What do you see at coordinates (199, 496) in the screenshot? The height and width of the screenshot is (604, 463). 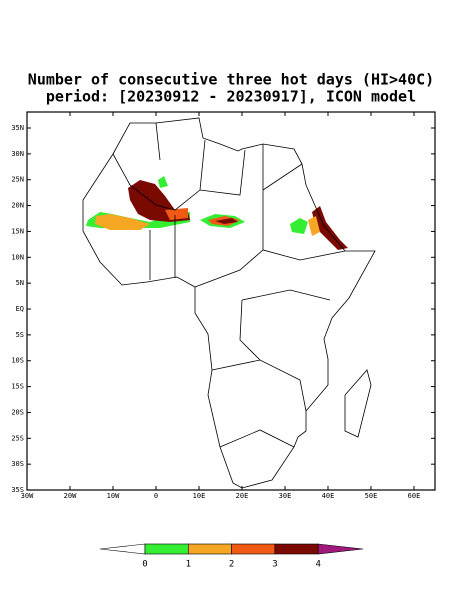 I see `lon-label: 10E` at bounding box center [199, 496].